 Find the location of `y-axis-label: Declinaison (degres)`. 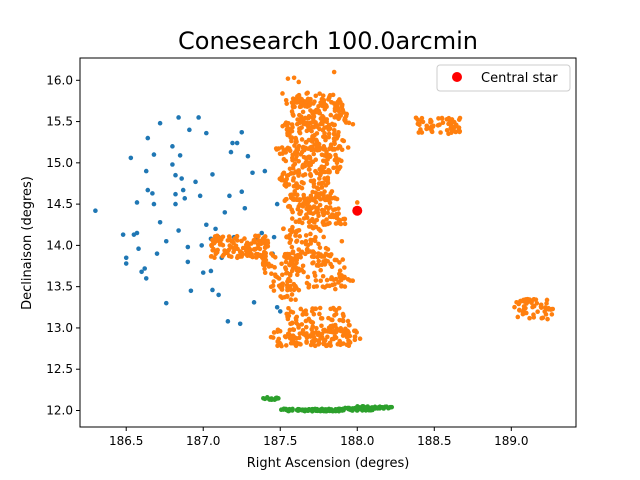

y-axis-label: Declinaison (degres) is located at coordinates (27, 243).